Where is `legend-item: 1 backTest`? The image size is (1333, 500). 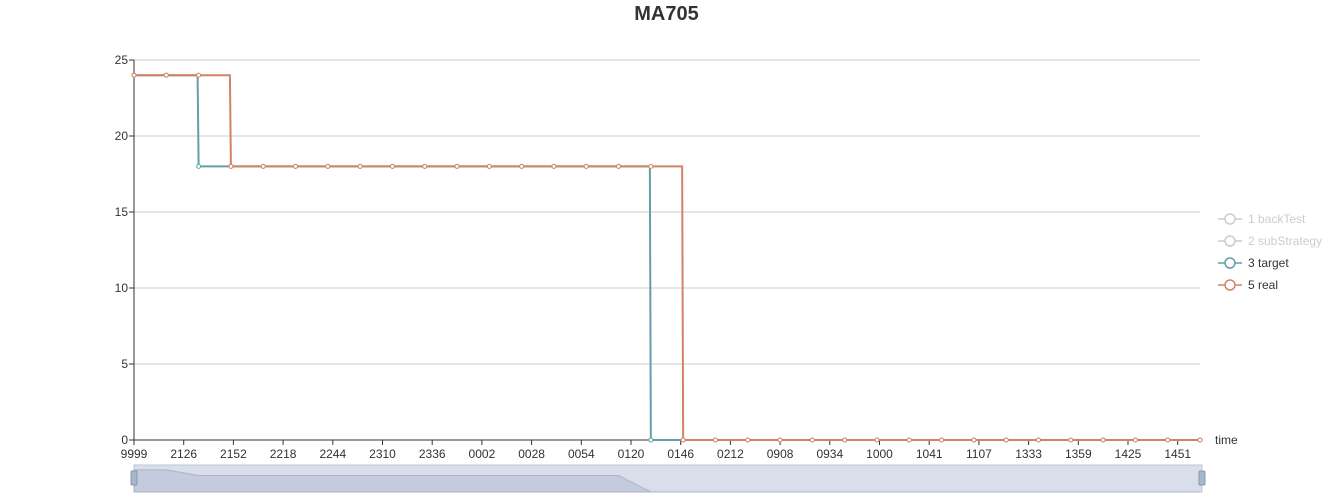 legend-item: 1 backTest is located at coordinates (1270, 219).